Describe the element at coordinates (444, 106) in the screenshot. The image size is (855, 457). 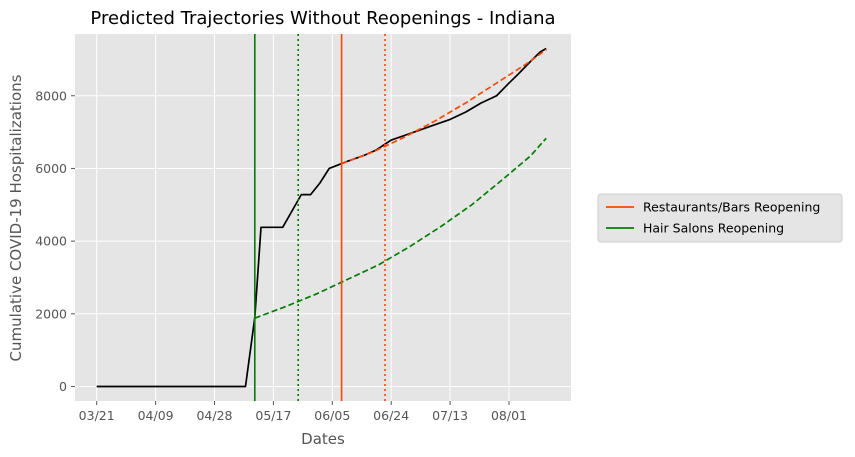
I see `series-line-predicted-no-restaurants` at that location.